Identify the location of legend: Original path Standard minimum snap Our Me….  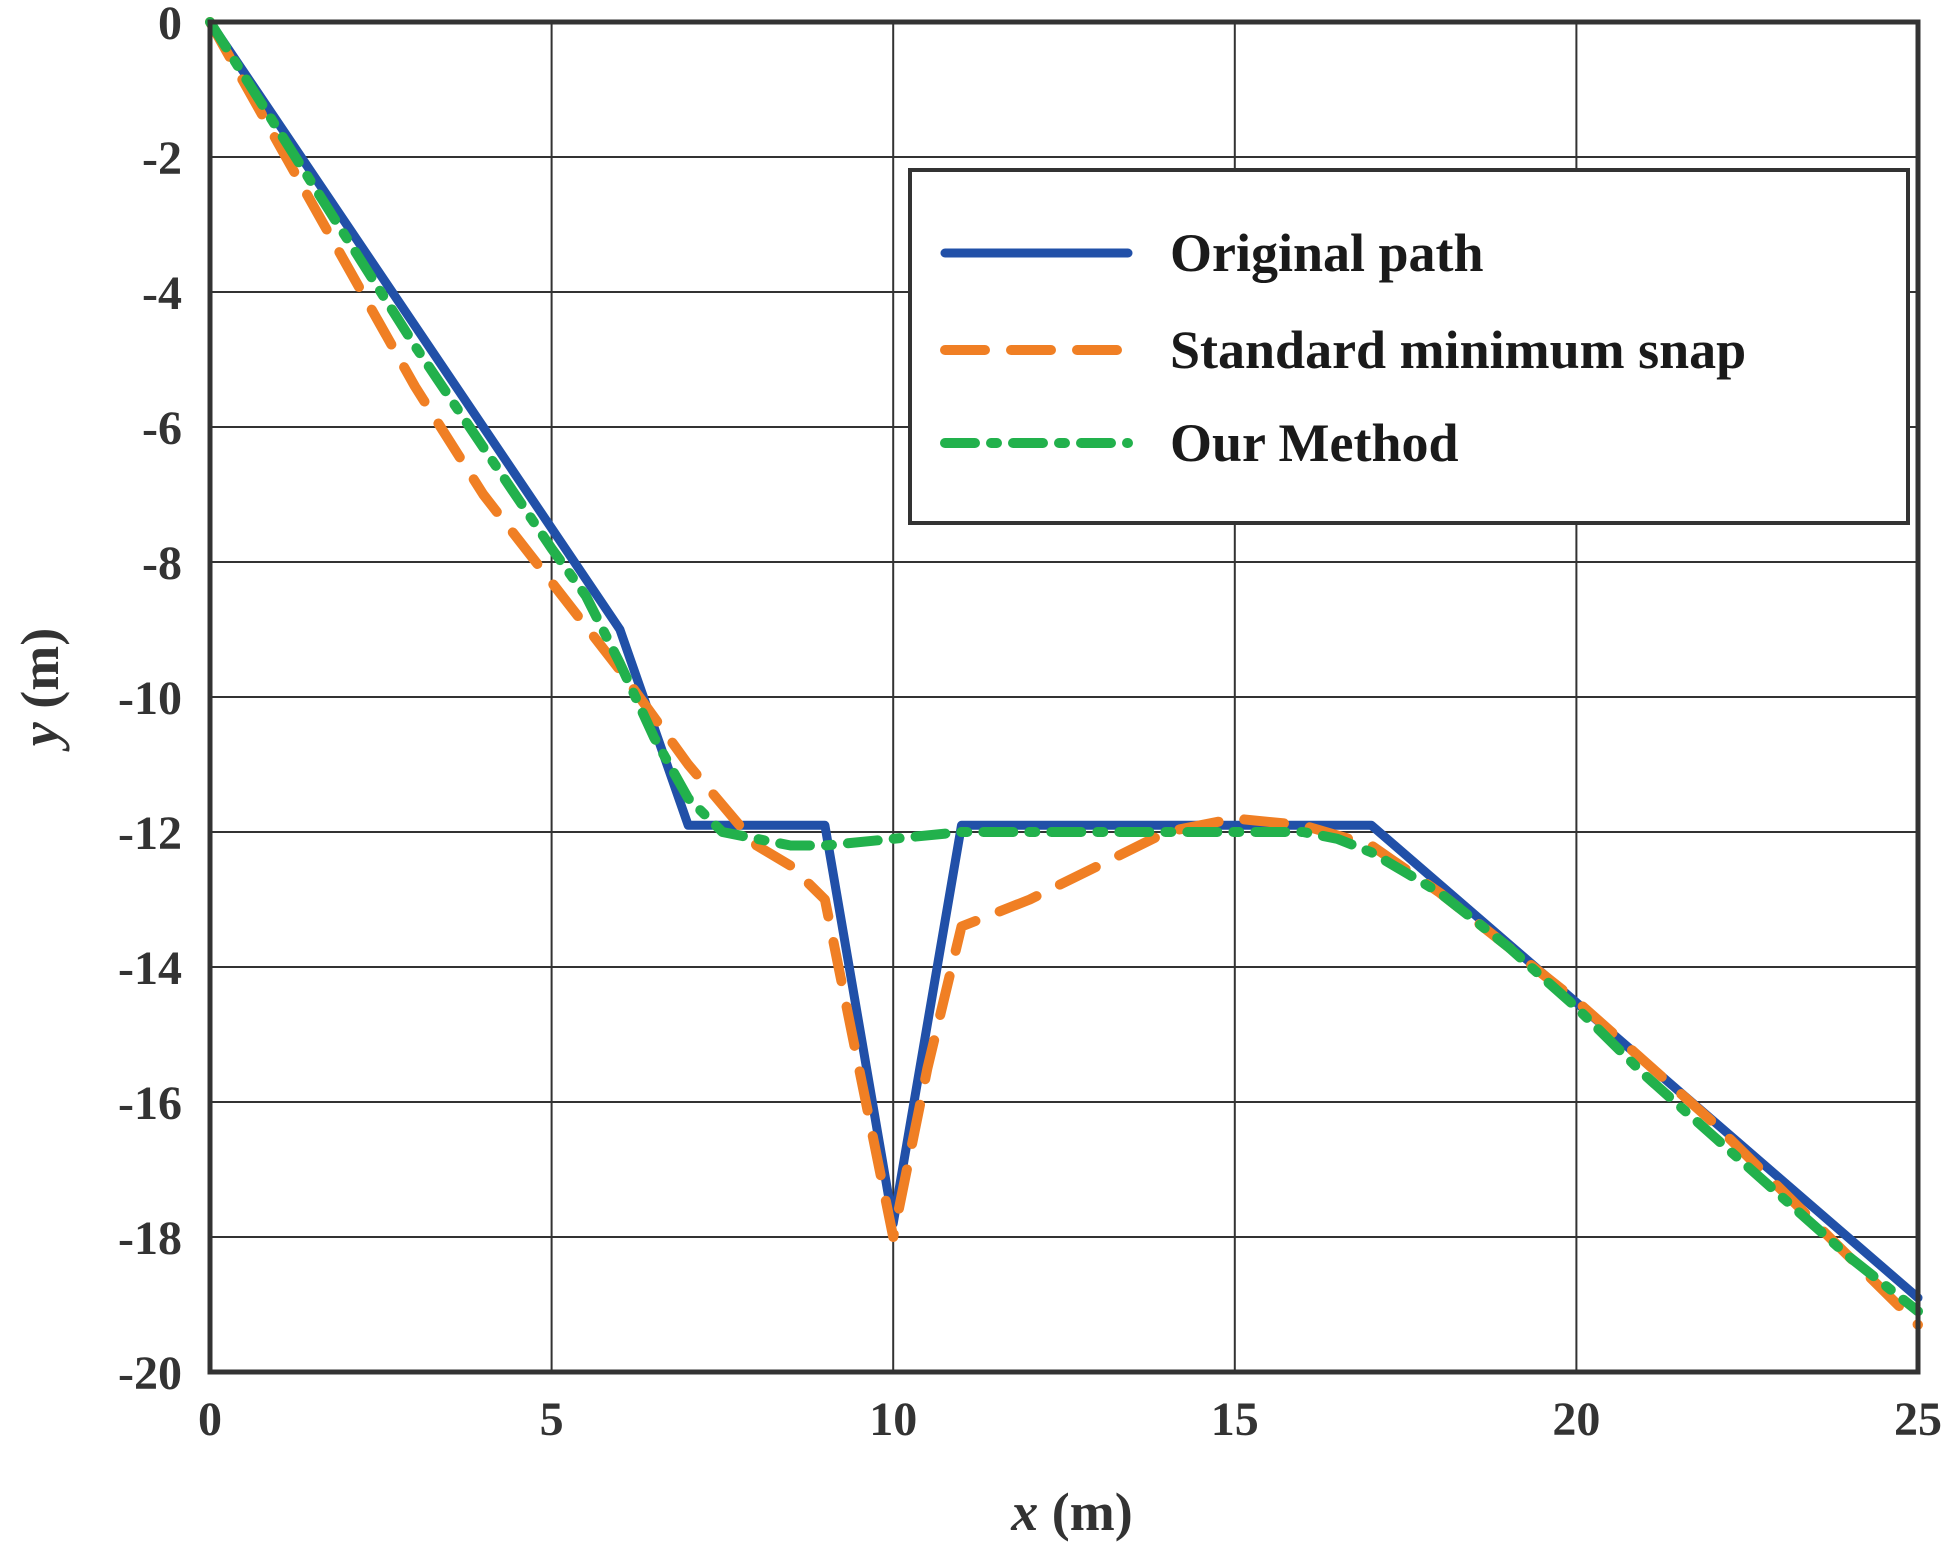
(1409, 346).